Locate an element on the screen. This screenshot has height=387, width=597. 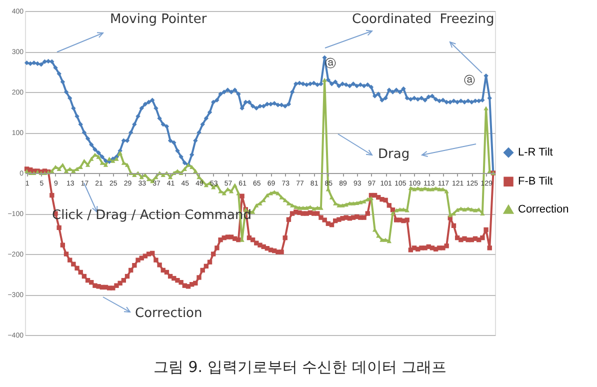
legend-label: L-R Tilt is located at coordinates (535, 152).